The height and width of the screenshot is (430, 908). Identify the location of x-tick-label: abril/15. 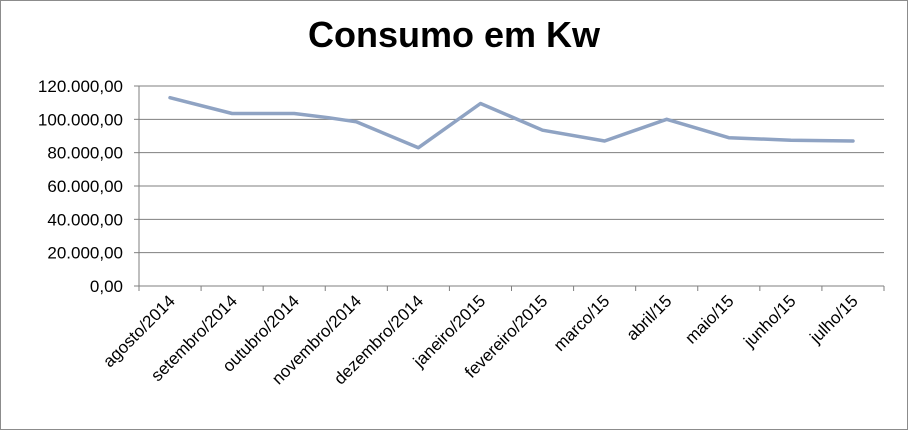
(649, 317).